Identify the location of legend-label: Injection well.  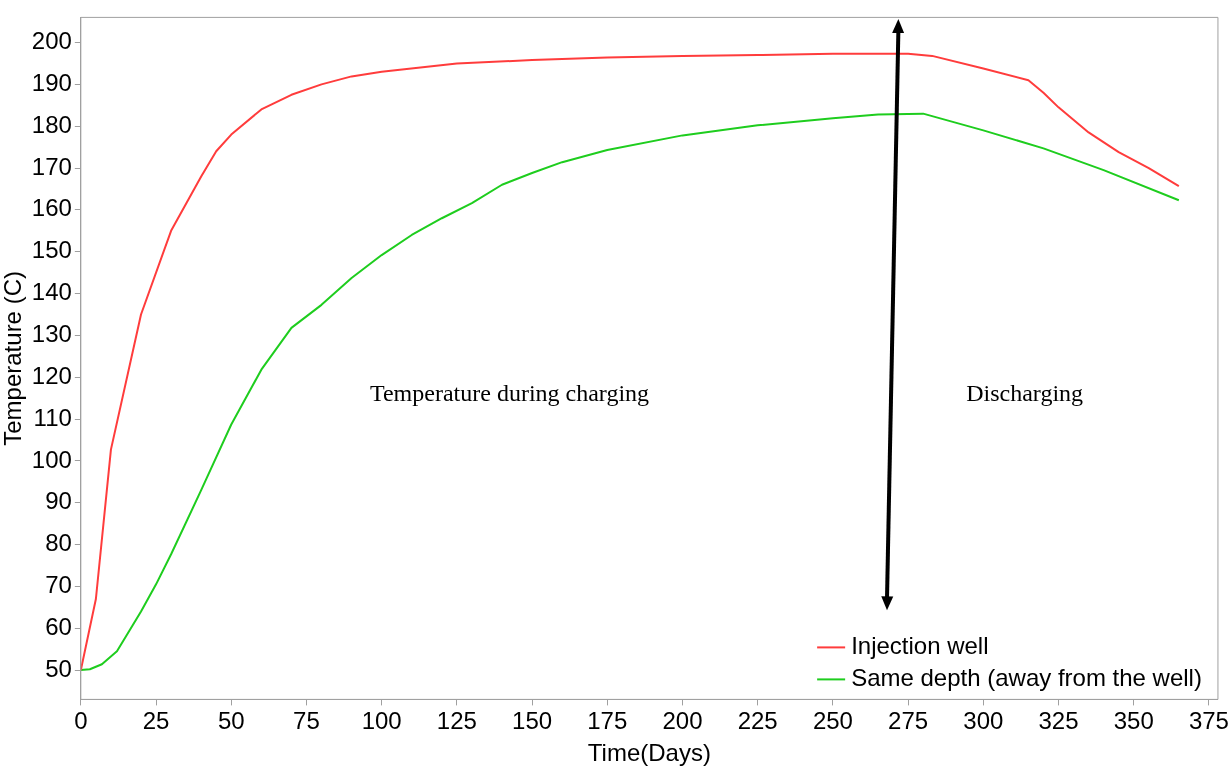
(920, 646).